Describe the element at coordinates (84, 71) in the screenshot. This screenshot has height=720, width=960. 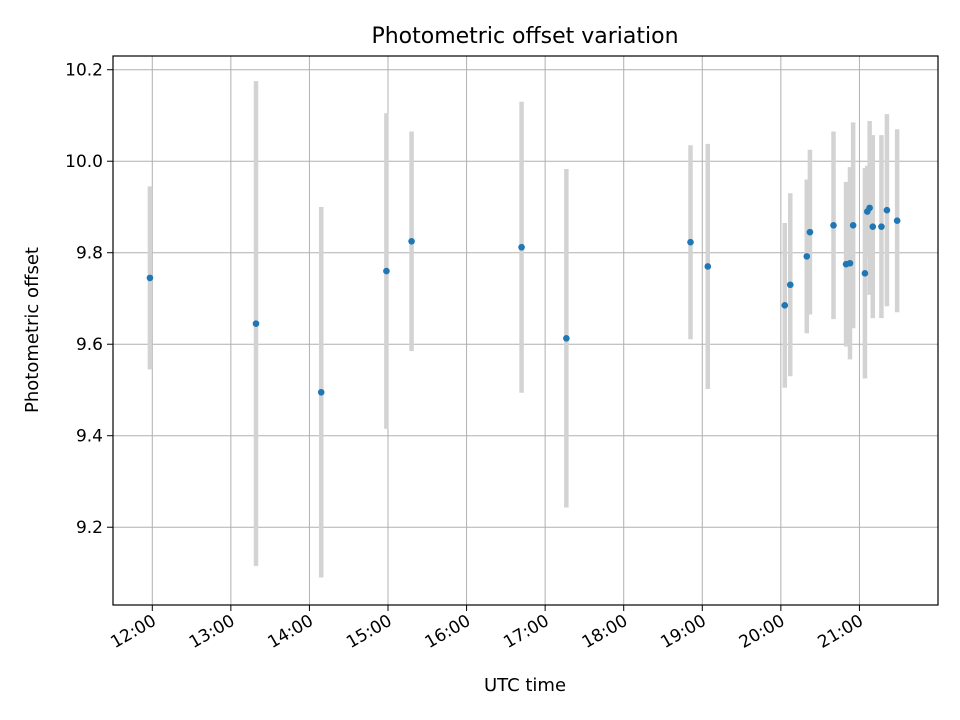
I see `y-tick-label: 10.2` at that location.